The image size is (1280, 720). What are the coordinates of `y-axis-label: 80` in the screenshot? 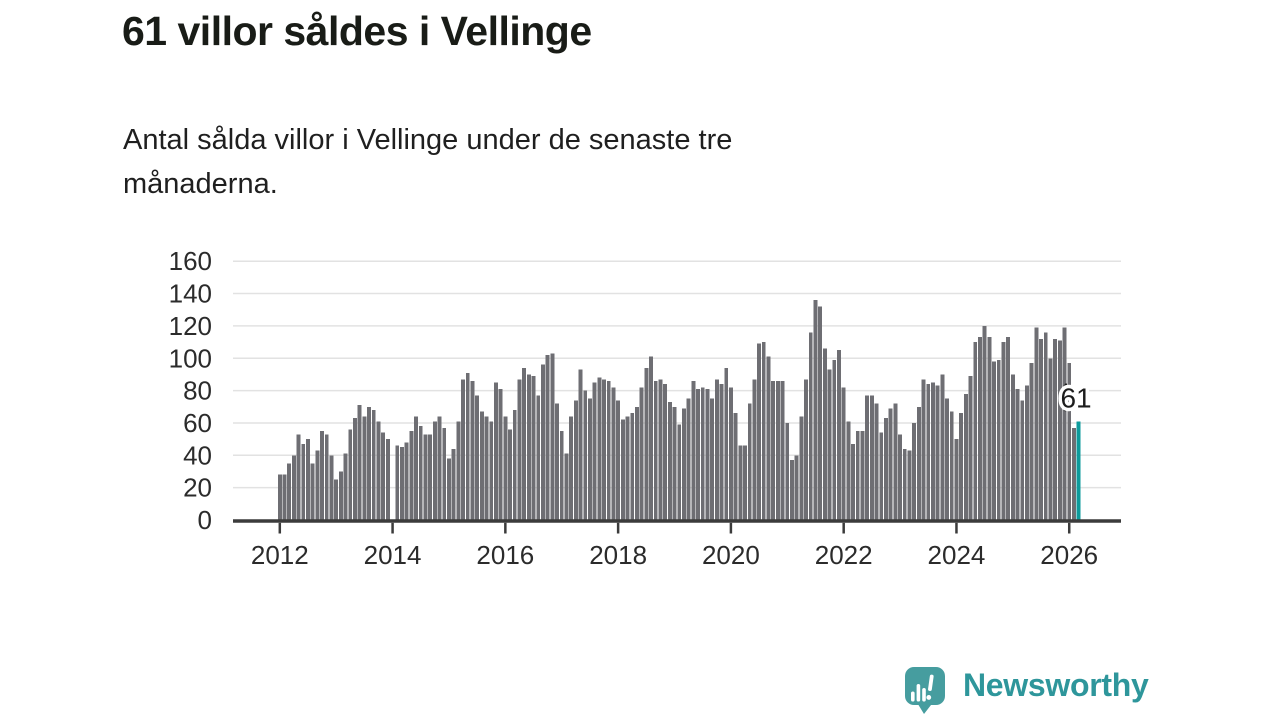 It's located at (197, 391).